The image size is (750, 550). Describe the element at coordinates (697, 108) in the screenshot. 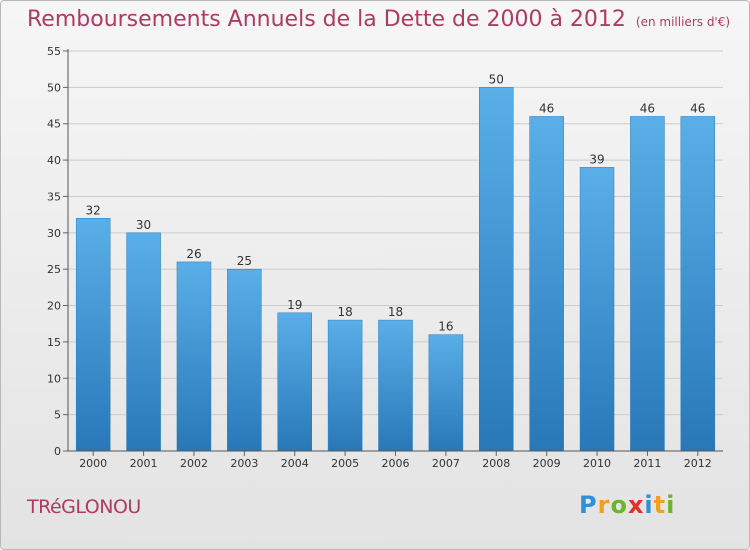

I see `value-label-2012: 46` at that location.